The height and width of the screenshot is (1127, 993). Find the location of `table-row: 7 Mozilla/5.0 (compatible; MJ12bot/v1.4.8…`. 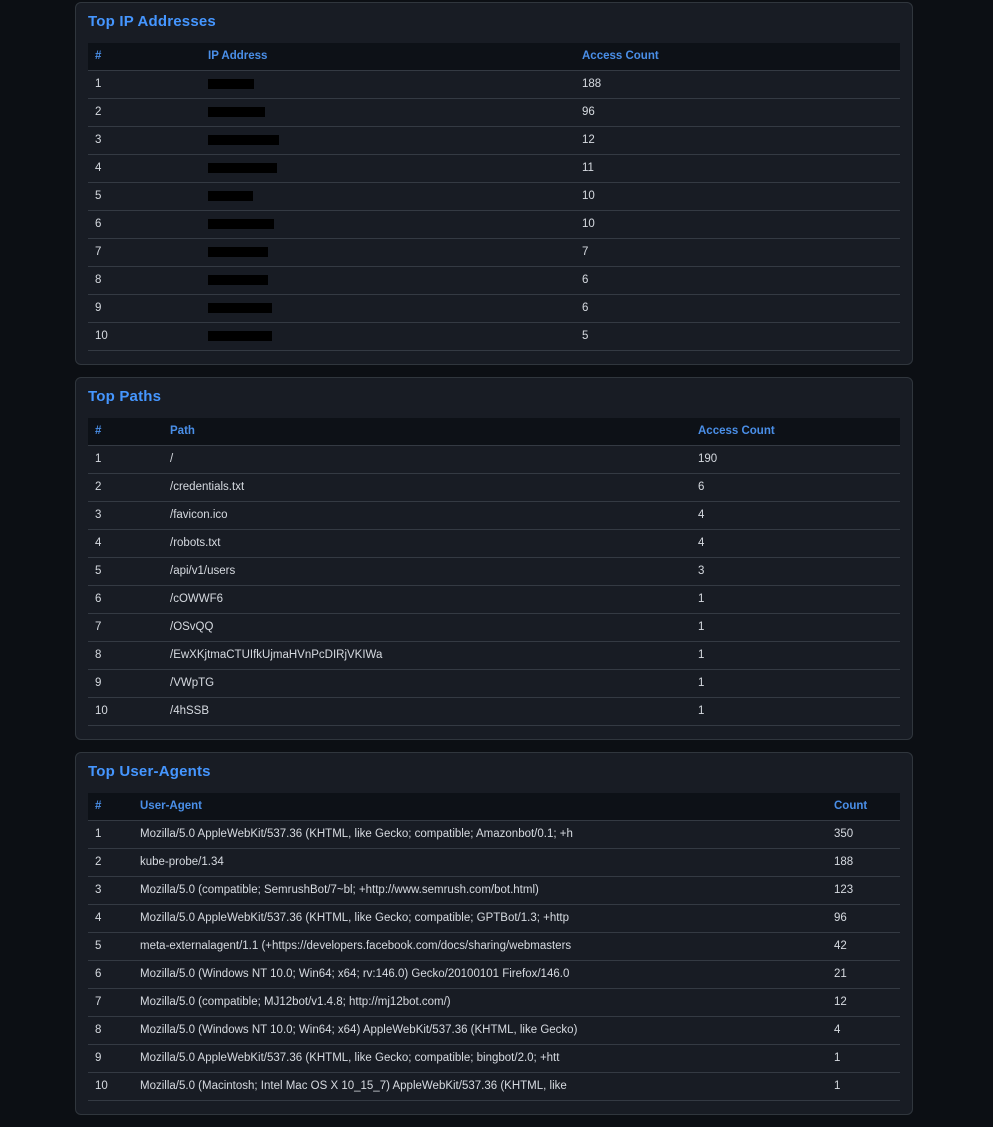

table-row: 7 Mozilla/5.0 (compatible; MJ12bot/v1.4.8… is located at coordinates (494, 1002).